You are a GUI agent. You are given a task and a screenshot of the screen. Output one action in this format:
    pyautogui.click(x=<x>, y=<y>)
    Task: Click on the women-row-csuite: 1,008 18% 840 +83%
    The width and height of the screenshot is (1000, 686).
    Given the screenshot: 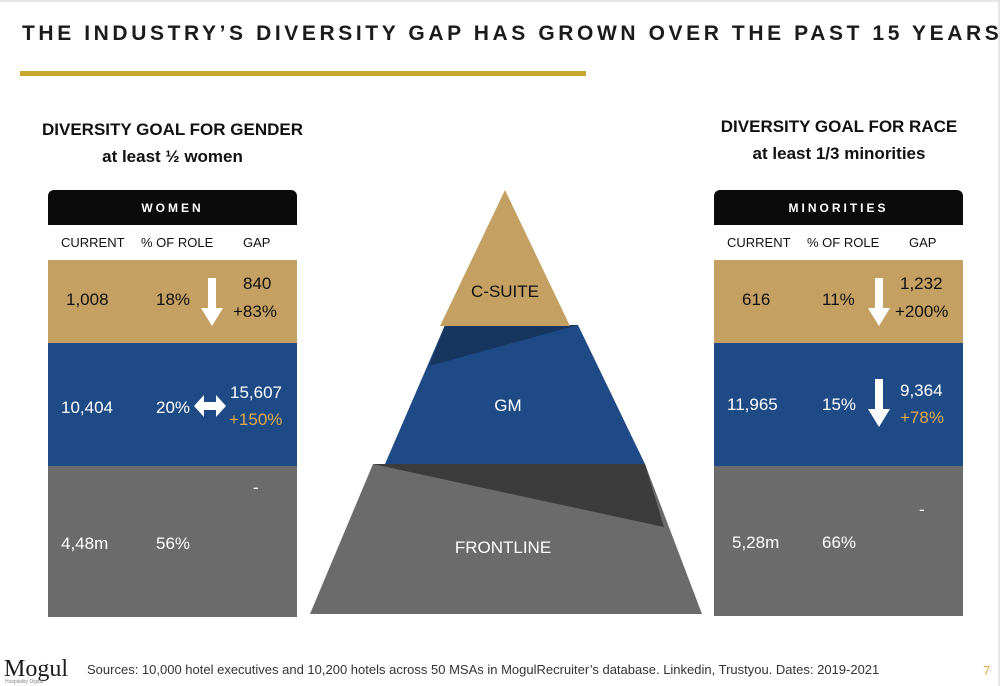 What is the action you would take?
    pyautogui.click(x=172, y=301)
    